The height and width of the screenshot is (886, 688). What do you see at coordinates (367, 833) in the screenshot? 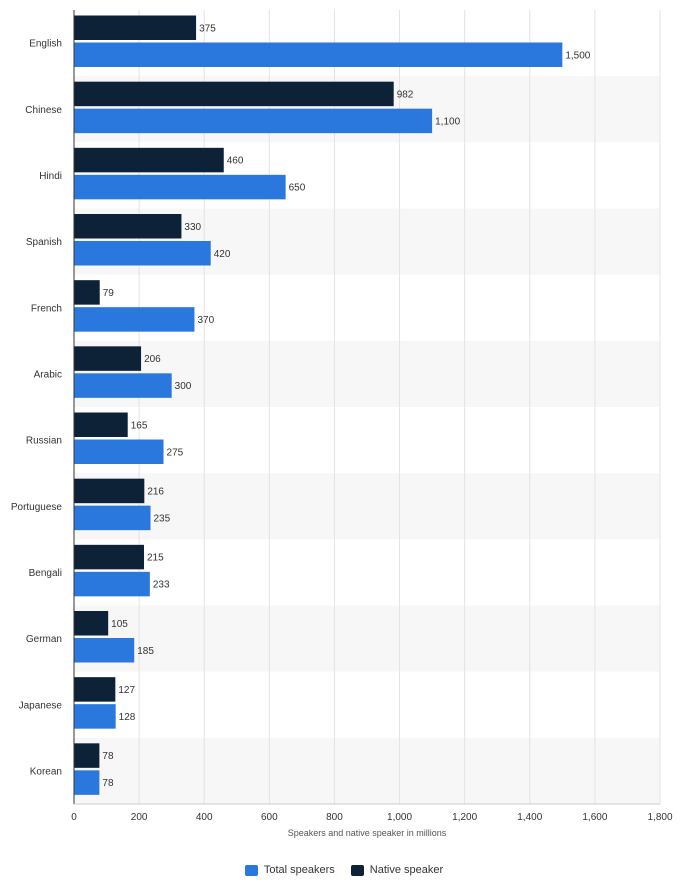
I see `x-axis-title: Speakers and native speaker in millions` at bounding box center [367, 833].